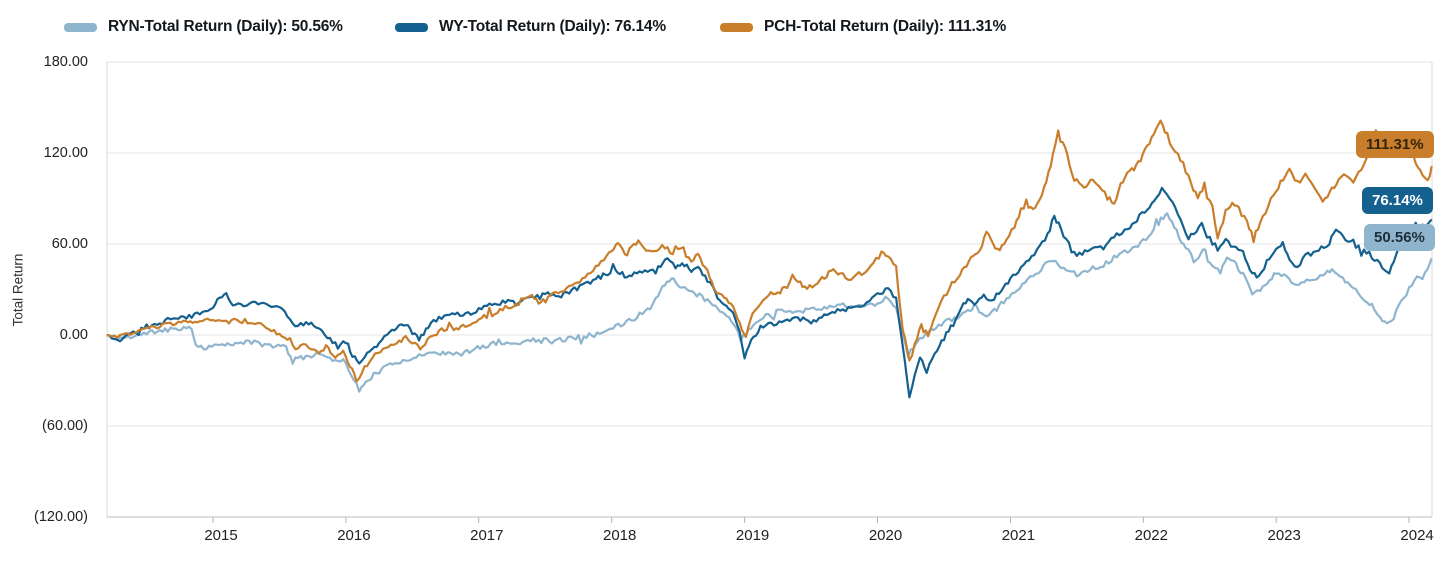 This screenshot has height=565, width=1444. Describe the element at coordinates (73, 335) in the screenshot. I see `y-tick-label: 0.00` at that location.